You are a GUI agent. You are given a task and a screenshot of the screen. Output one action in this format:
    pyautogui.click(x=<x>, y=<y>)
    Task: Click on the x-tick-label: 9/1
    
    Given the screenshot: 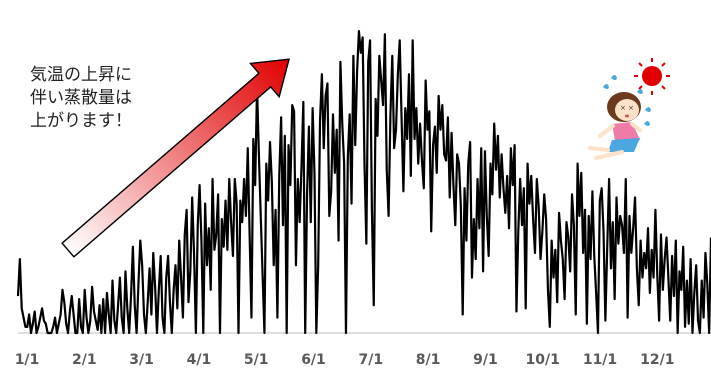 What is the action you would take?
    pyautogui.click(x=485, y=360)
    